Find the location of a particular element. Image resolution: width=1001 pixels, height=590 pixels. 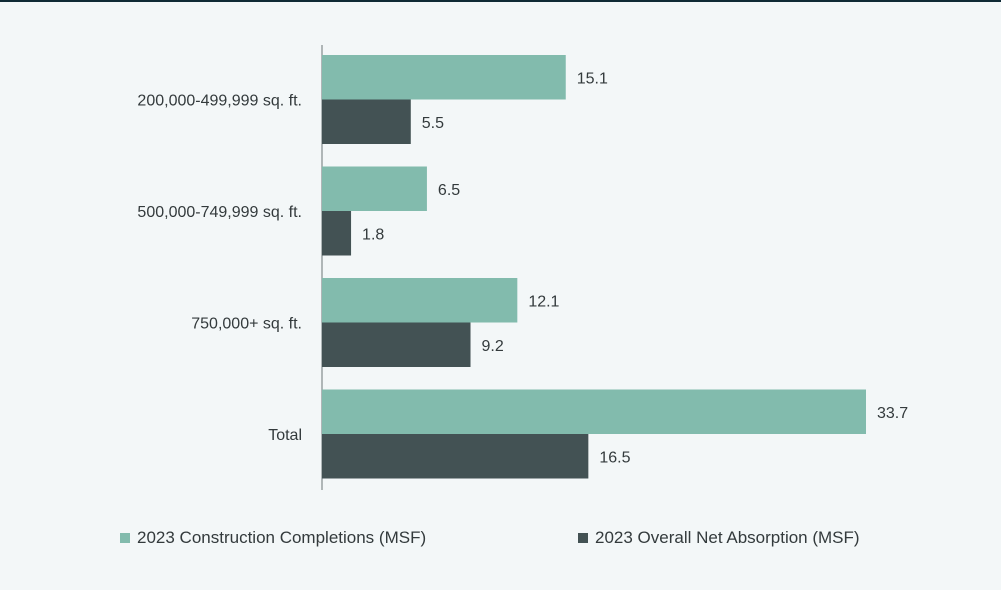

legend-item-completions: 2023 Construction Completions (MSF) is located at coordinates (273, 538).